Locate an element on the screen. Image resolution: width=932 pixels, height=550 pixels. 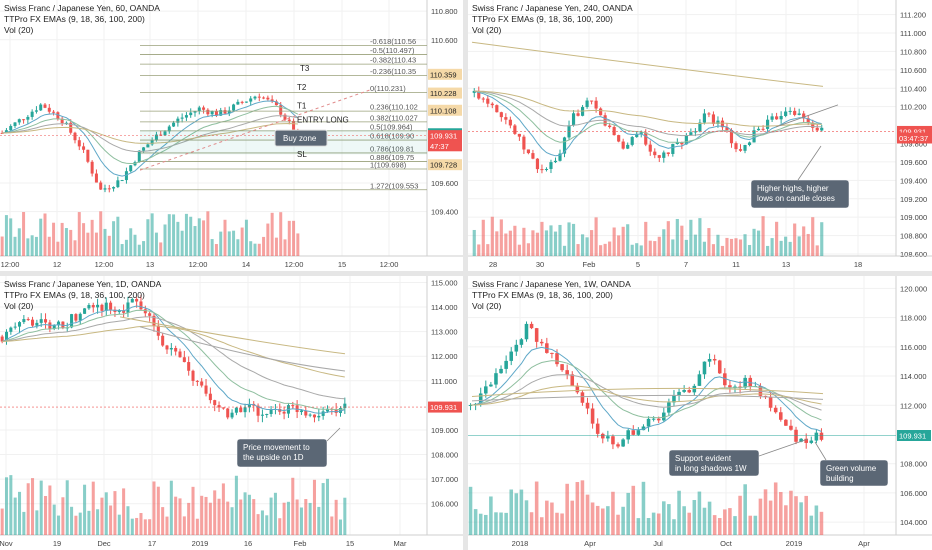
x-tick-label: Apr is located at coordinates (864, 543).